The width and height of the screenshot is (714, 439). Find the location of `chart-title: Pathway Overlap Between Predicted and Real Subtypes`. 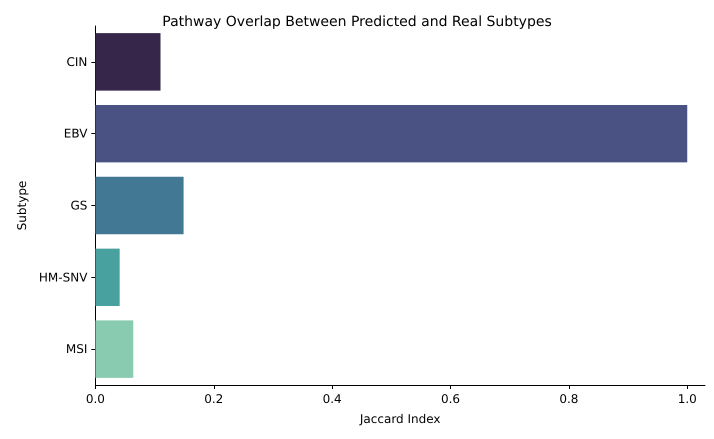

chart-title: Pathway Overlap Between Predicted and Real Subtypes is located at coordinates (357, 22).